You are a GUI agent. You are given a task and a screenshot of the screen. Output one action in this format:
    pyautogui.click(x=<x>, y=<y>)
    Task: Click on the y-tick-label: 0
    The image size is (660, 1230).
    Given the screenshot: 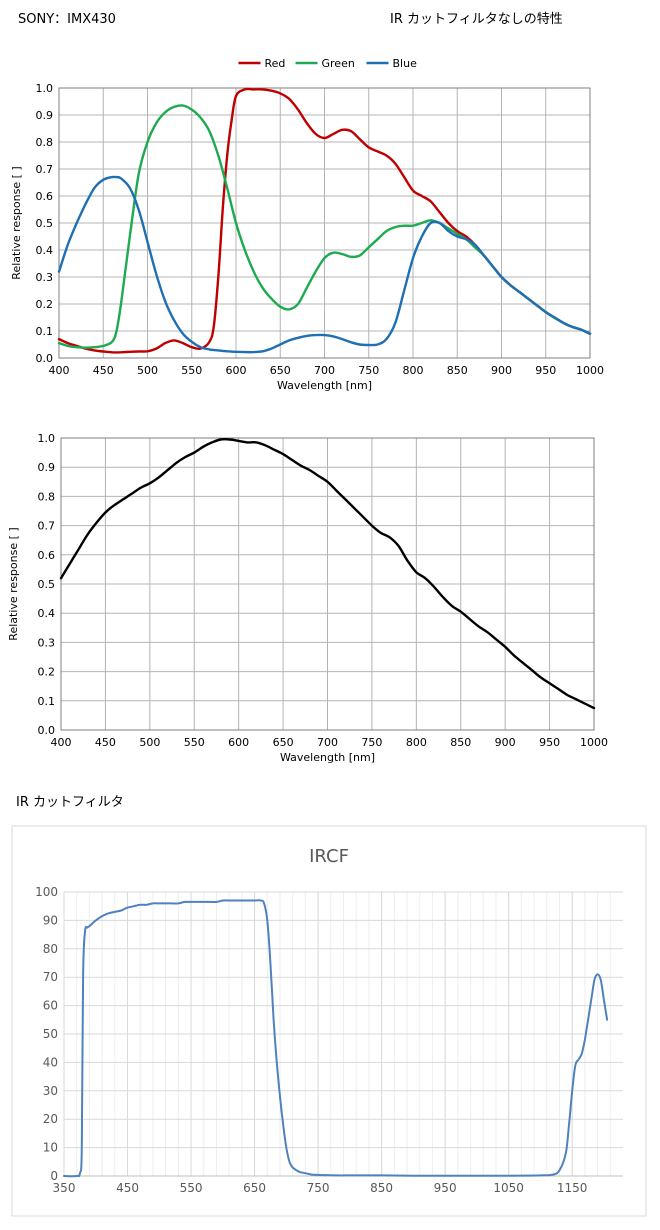 What is the action you would take?
    pyautogui.click(x=54, y=1176)
    